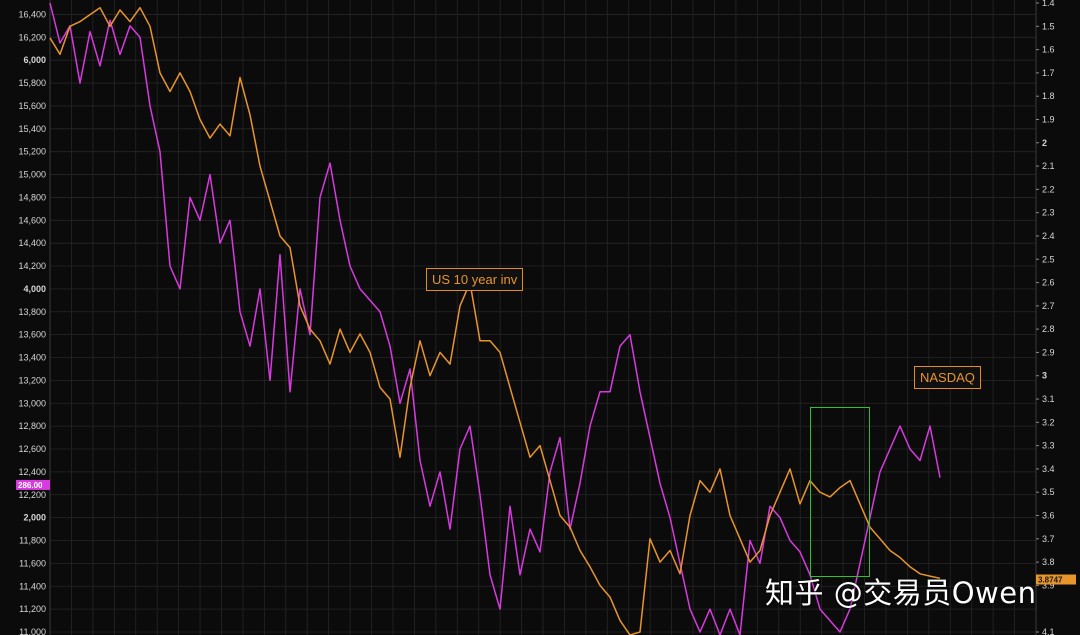 The height and width of the screenshot is (635, 1080). Describe the element at coordinates (1048, 539) in the screenshot. I see `right-tick-label: 3.7` at that location.